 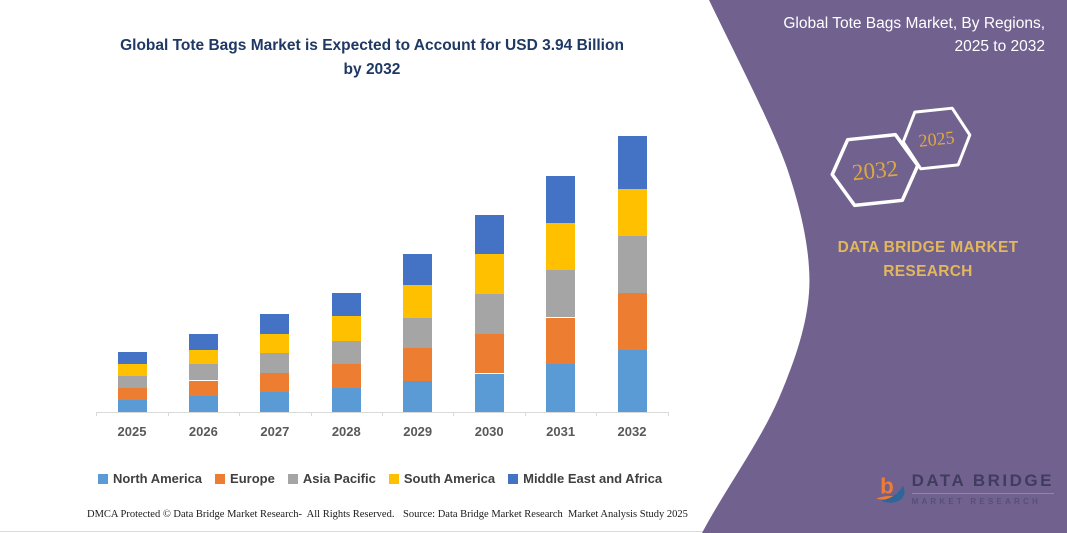 I want to click on legend-label: North America, so click(x=157, y=478).